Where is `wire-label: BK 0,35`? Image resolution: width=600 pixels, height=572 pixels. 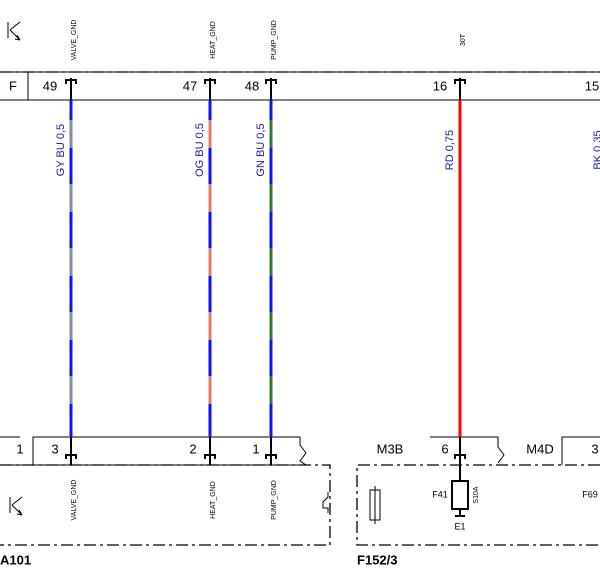 wire-label: BK 0,35 is located at coordinates (596, 149).